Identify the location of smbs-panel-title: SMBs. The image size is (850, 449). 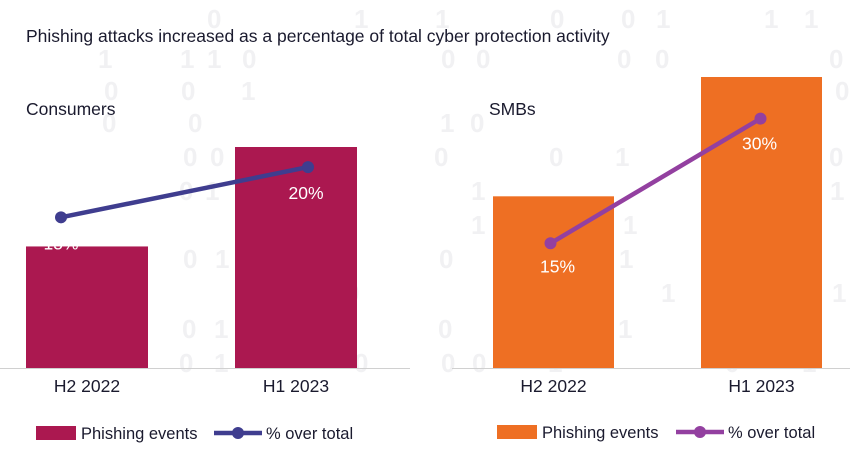
(512, 109).